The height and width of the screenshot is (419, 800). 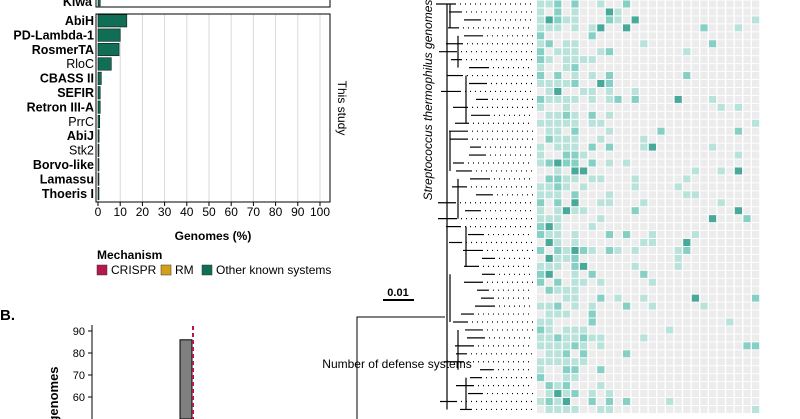 I want to click on x-axis-label: Genomes (%), so click(x=213, y=236).